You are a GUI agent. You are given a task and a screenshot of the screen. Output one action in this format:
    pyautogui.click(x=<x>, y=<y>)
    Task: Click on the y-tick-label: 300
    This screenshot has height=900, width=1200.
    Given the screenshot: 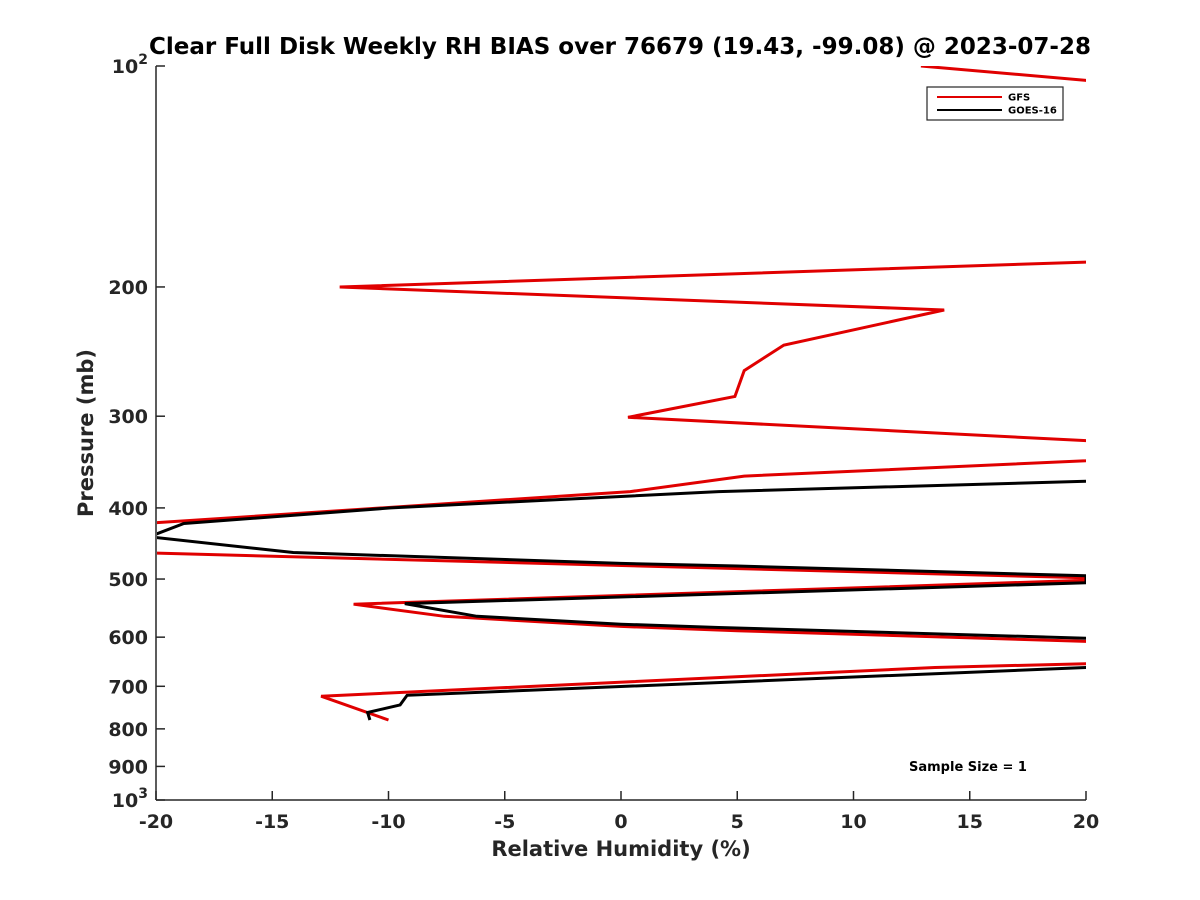 What is the action you would take?
    pyautogui.click(x=128, y=417)
    